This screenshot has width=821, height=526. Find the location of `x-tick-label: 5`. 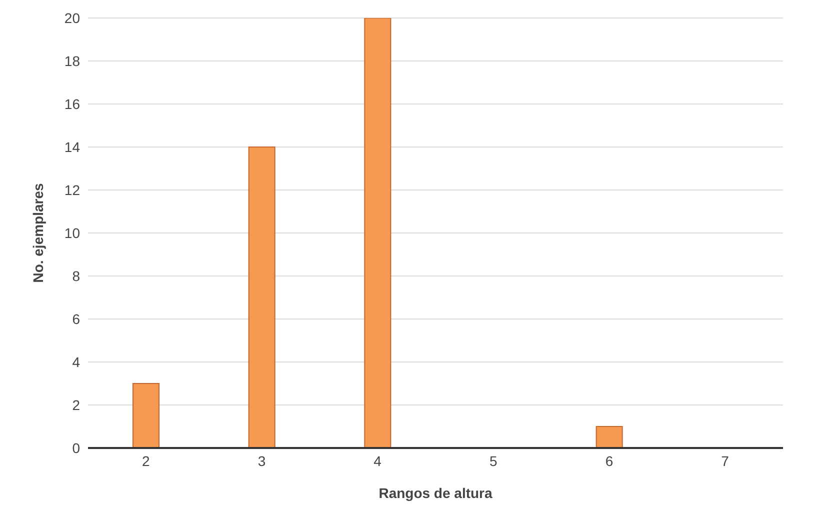

x-tick-label: 5 is located at coordinates (494, 460).